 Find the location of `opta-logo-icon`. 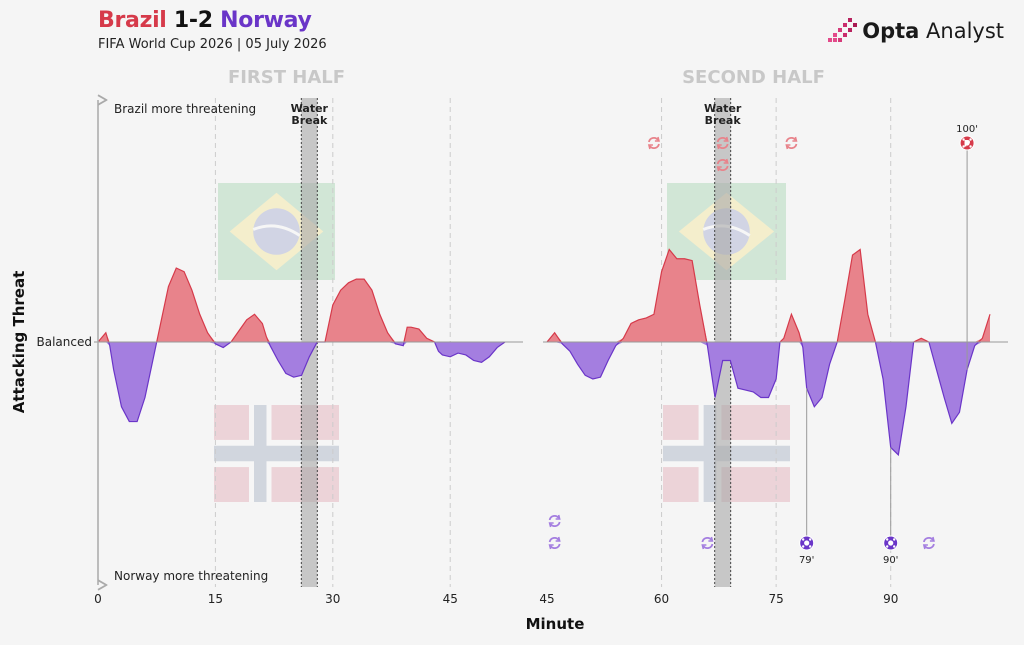

opta-logo-icon is located at coordinates (843, 30).